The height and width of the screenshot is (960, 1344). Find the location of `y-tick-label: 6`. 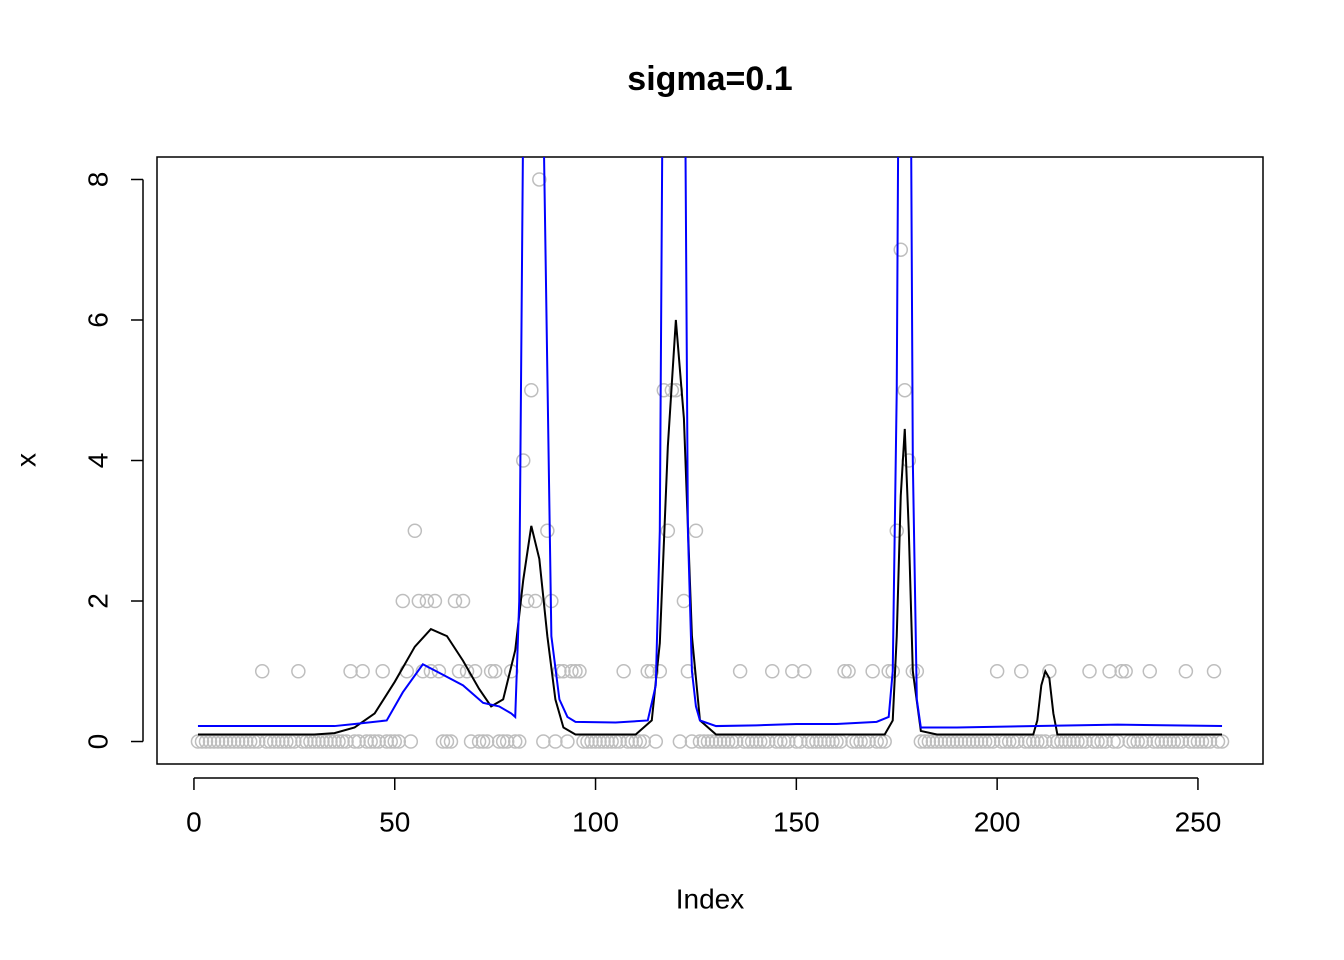

y-tick-label: 6 is located at coordinates (97, 320).